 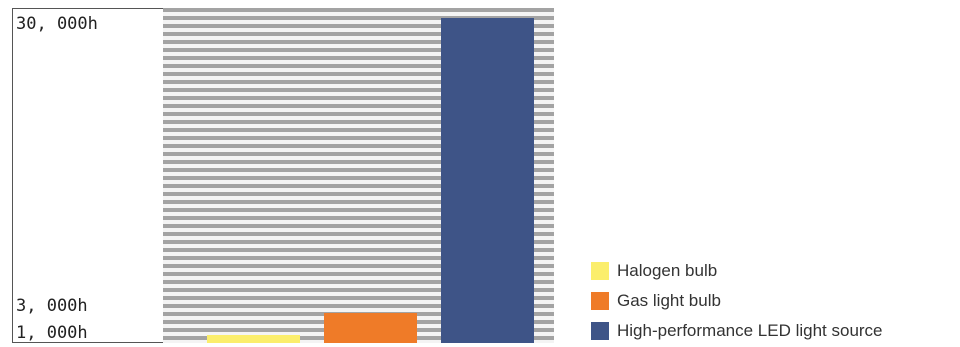 I want to click on y-tick-label-3000: 3, 000h, so click(x=52, y=306).